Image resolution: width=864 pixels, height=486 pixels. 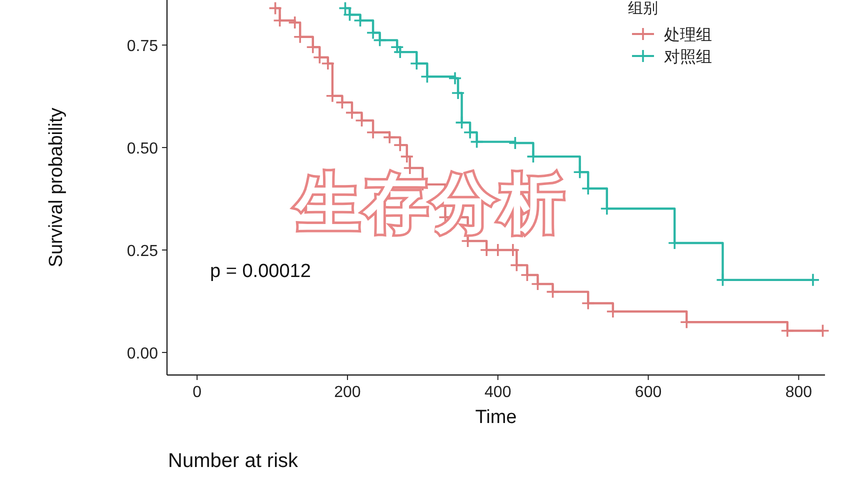 What do you see at coordinates (643, 8) in the screenshot?
I see `legend-title: 组别` at bounding box center [643, 8].